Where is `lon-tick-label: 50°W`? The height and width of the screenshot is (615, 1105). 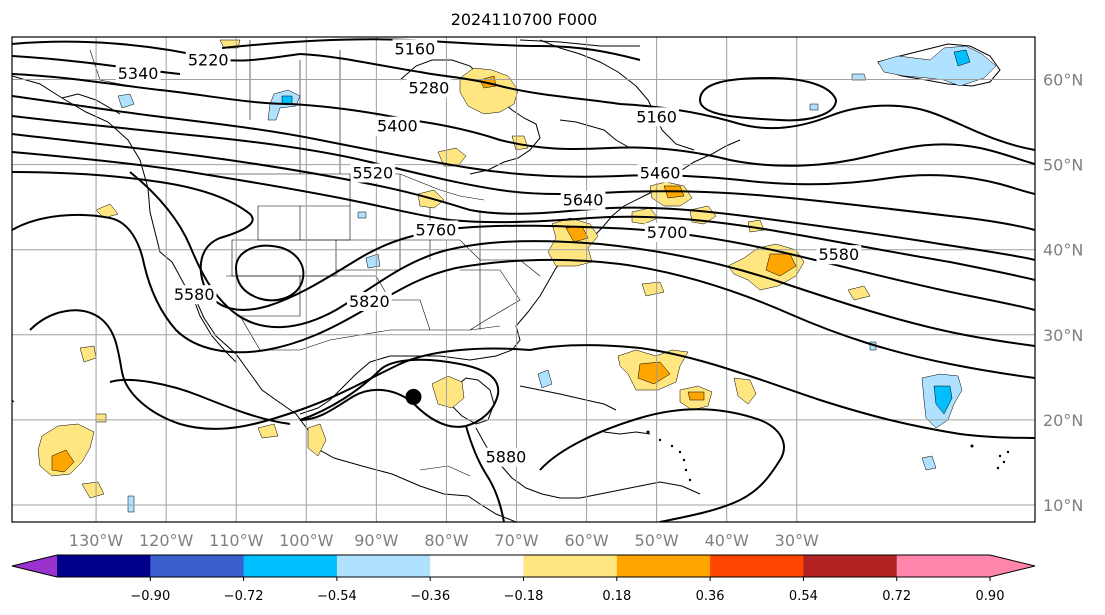
lon-tick-label: 50°W is located at coordinates (657, 540).